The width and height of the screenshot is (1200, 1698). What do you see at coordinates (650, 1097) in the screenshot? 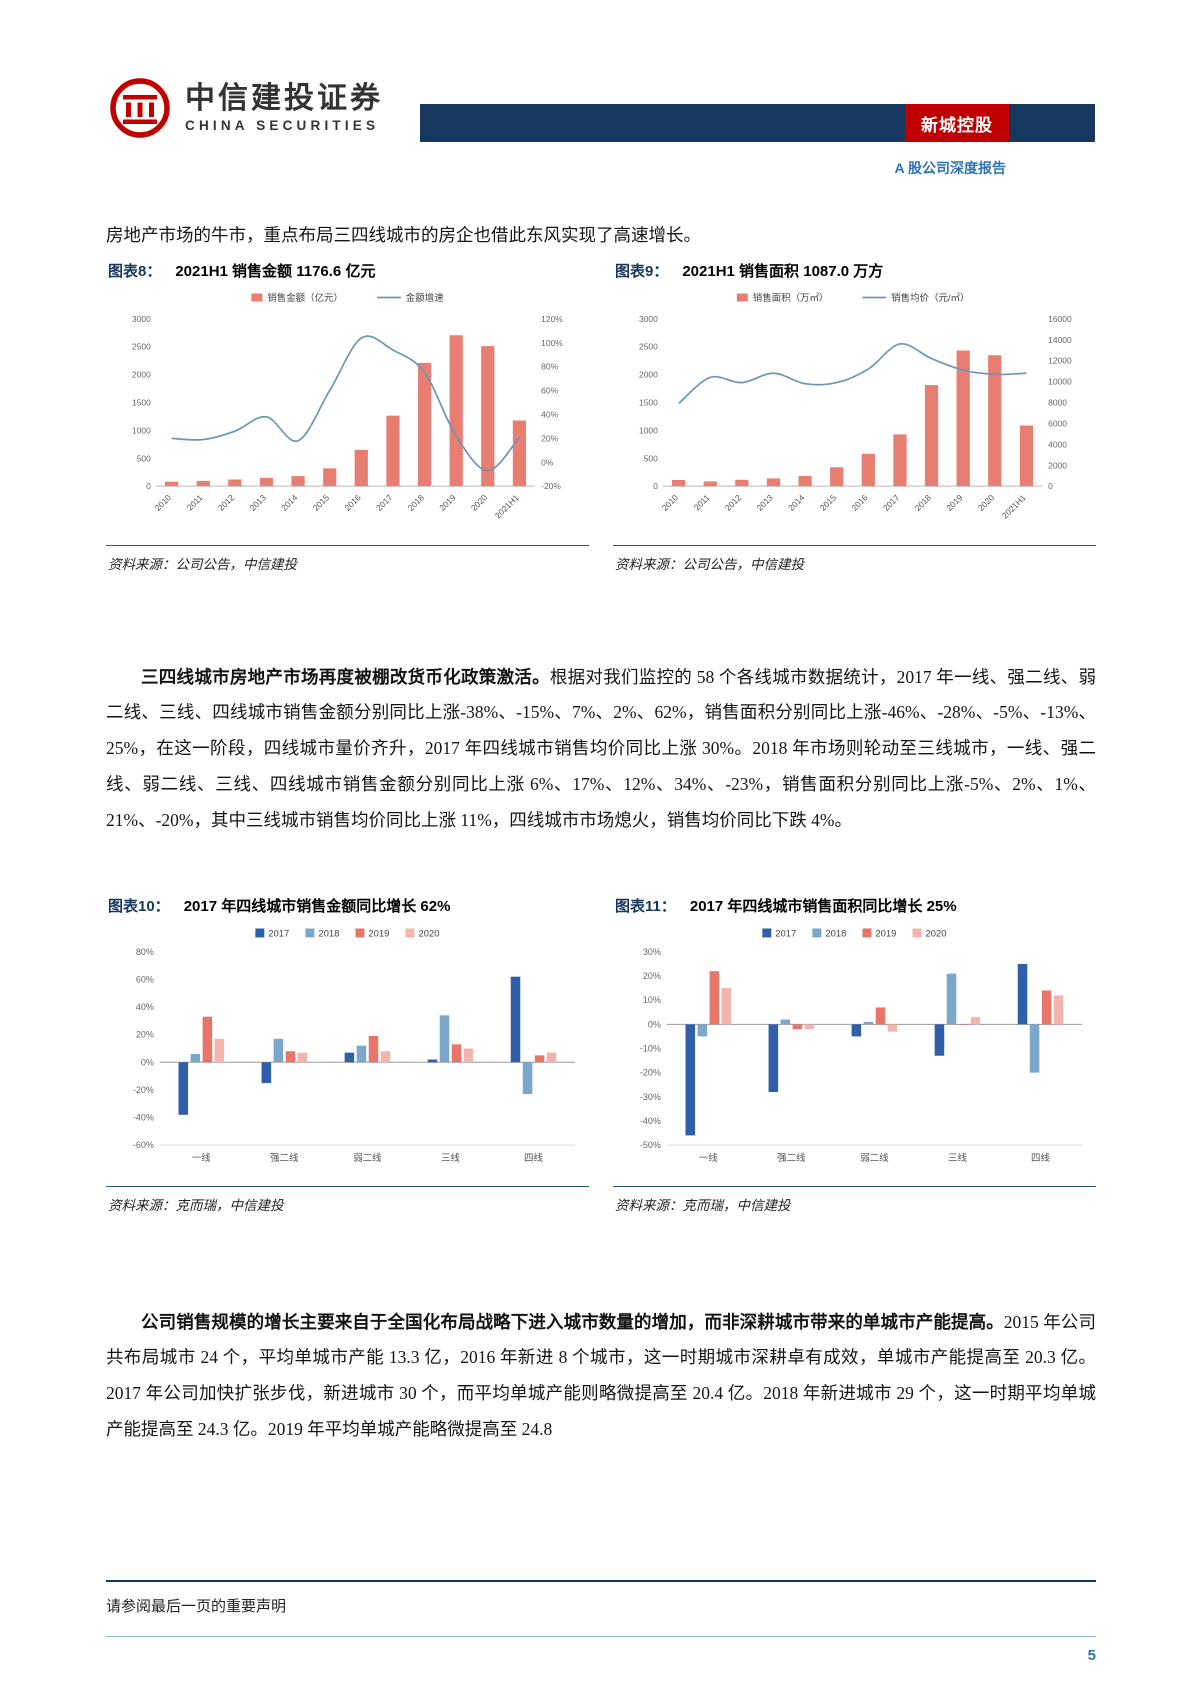
I see `svg-text: -30%` at bounding box center [650, 1097].